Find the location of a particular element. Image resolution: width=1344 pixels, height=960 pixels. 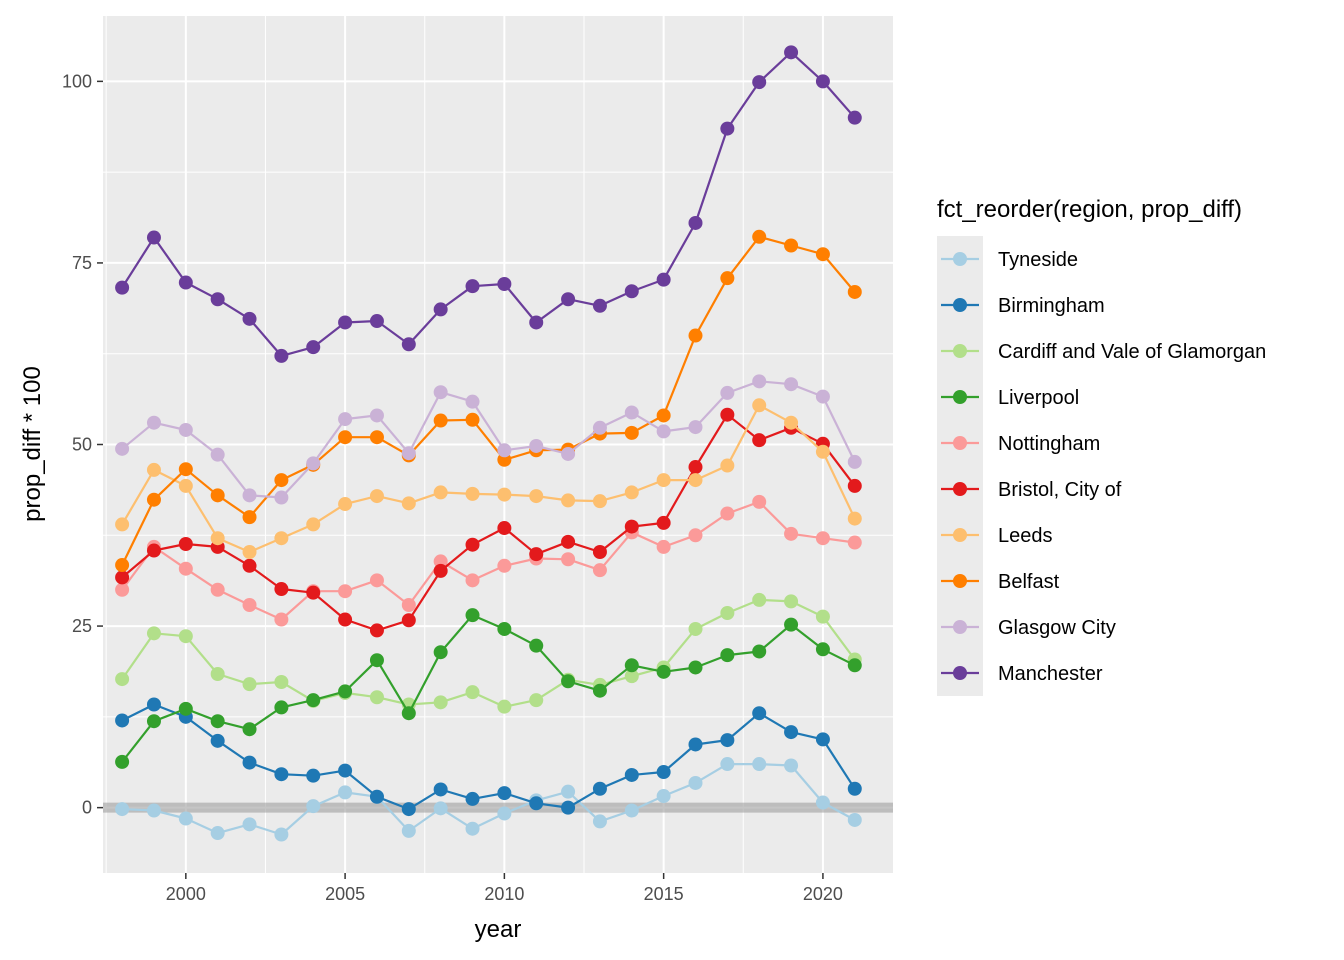

x-tick-label: 2005 is located at coordinates (345, 894).